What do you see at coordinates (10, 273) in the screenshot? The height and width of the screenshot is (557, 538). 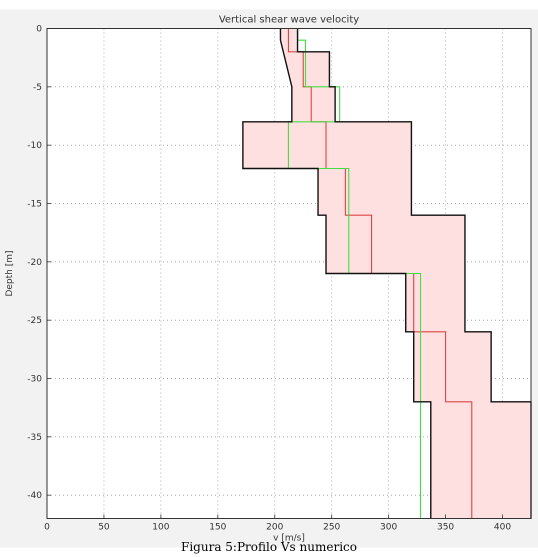 I see `y-axis-label: Depth [m]` at bounding box center [10, 273].